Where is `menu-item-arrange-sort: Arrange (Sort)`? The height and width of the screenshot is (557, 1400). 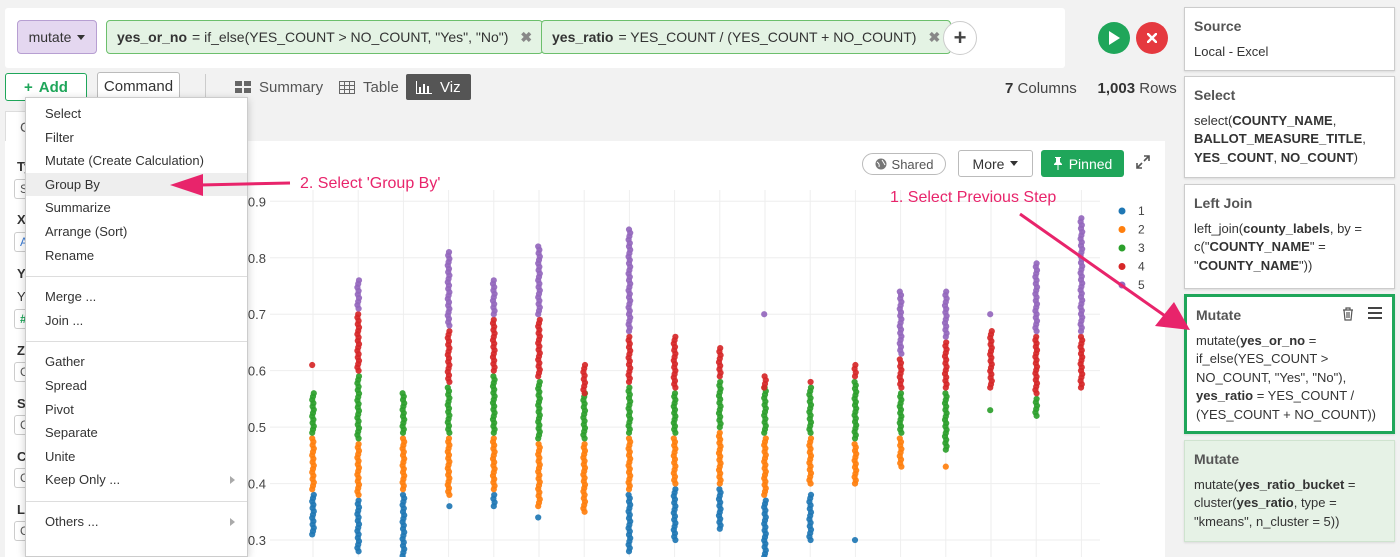 menu-item-arrange-sort: Arrange (Sort) is located at coordinates (86, 231).